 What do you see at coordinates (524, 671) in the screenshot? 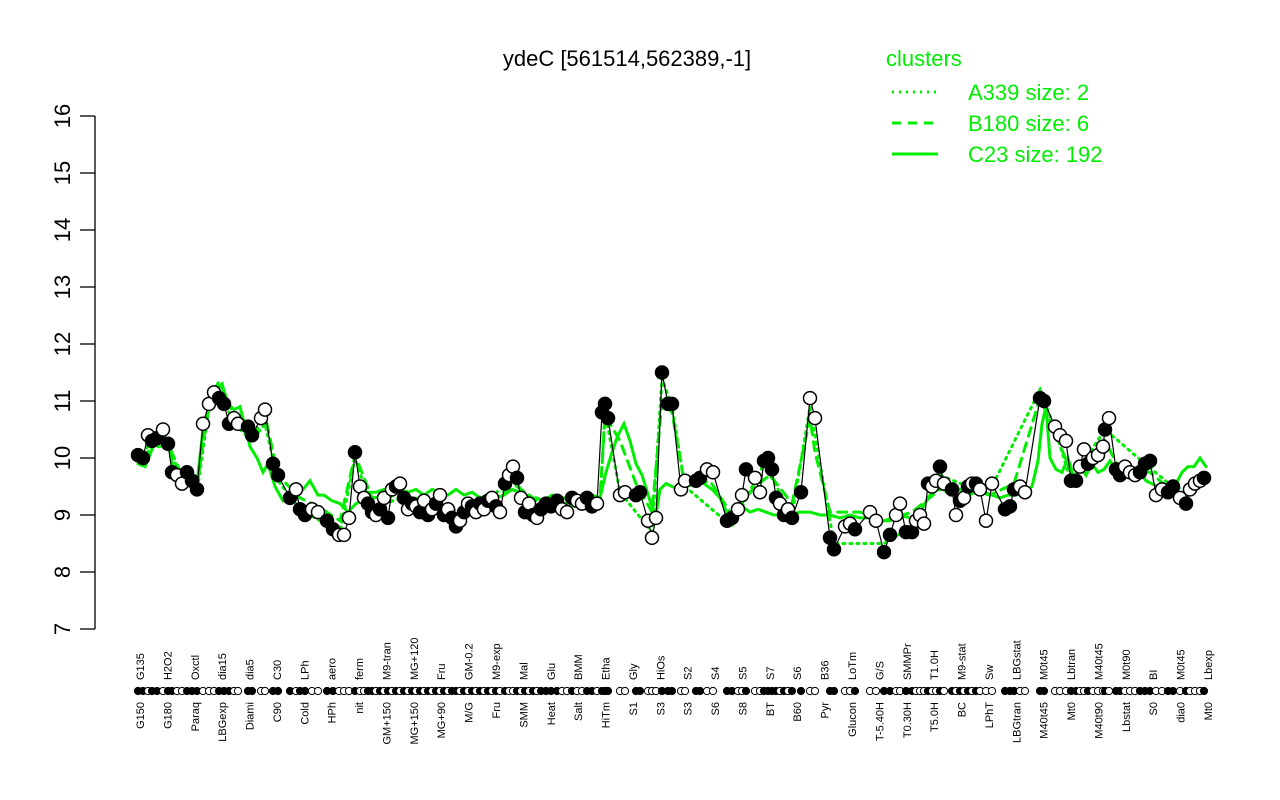
I see `x-tick-label: Mal` at bounding box center [524, 671].